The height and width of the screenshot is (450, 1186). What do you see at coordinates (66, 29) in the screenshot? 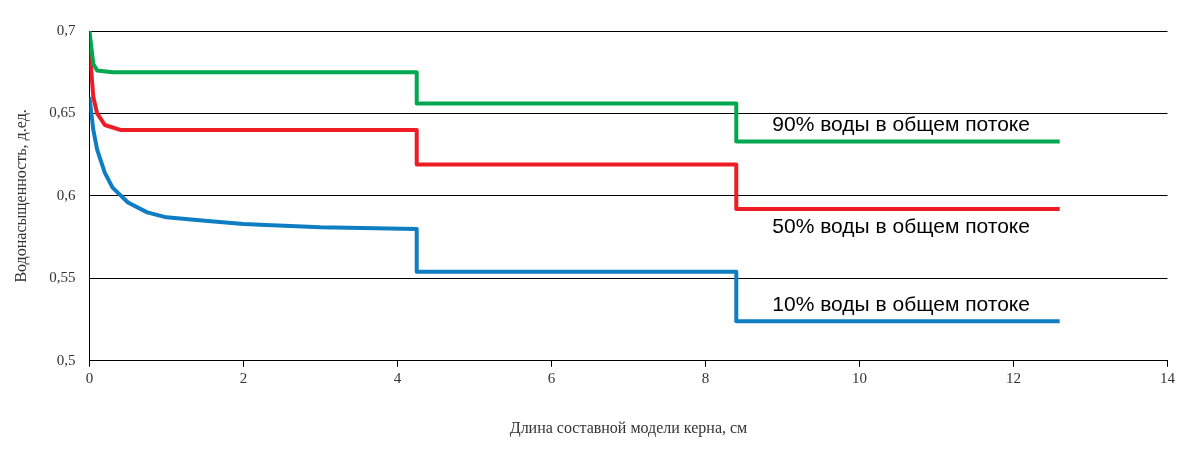
I see `y-tick-label: 0,7` at bounding box center [66, 29].